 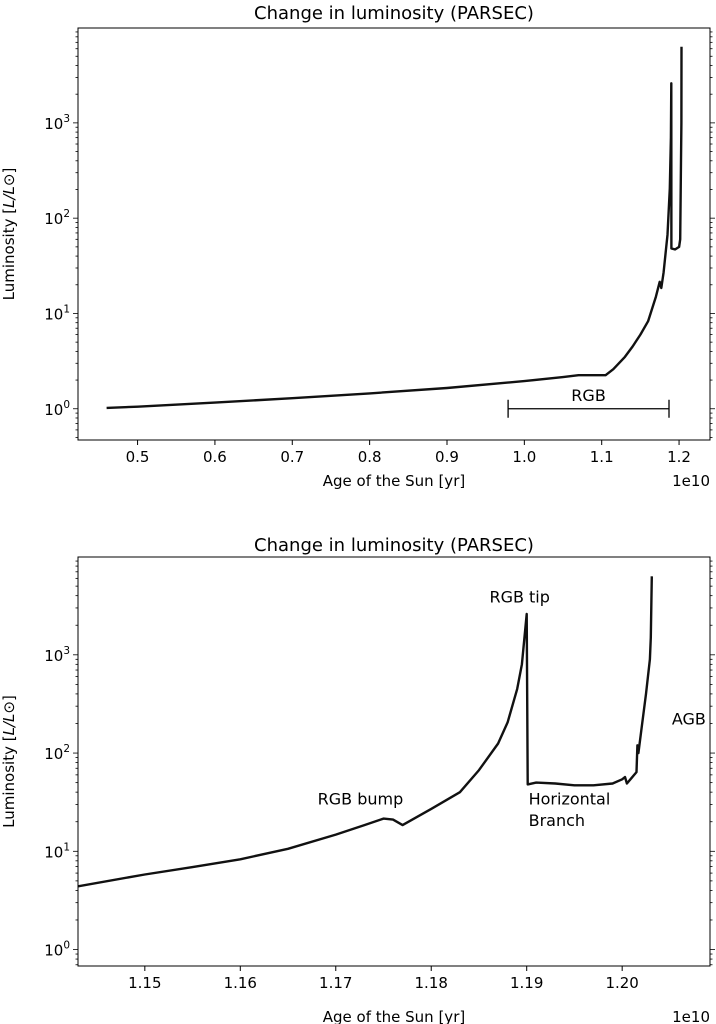 I want to click on x-tick-label: 0.5, so click(x=138, y=457).